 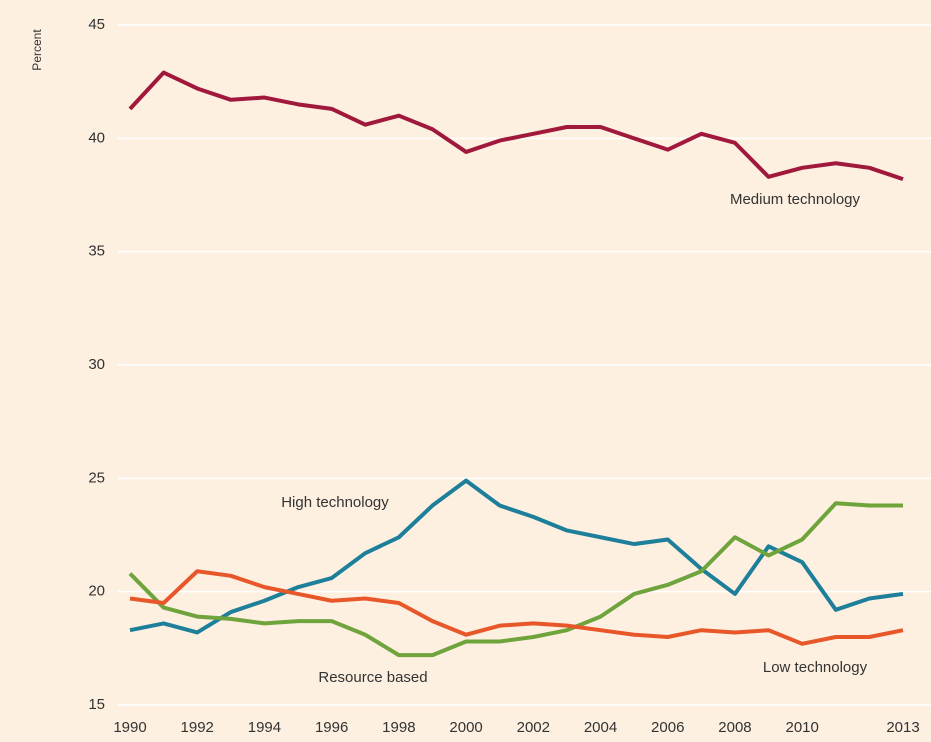 What do you see at coordinates (600, 727) in the screenshot?
I see `x-tick-label: 2004` at bounding box center [600, 727].